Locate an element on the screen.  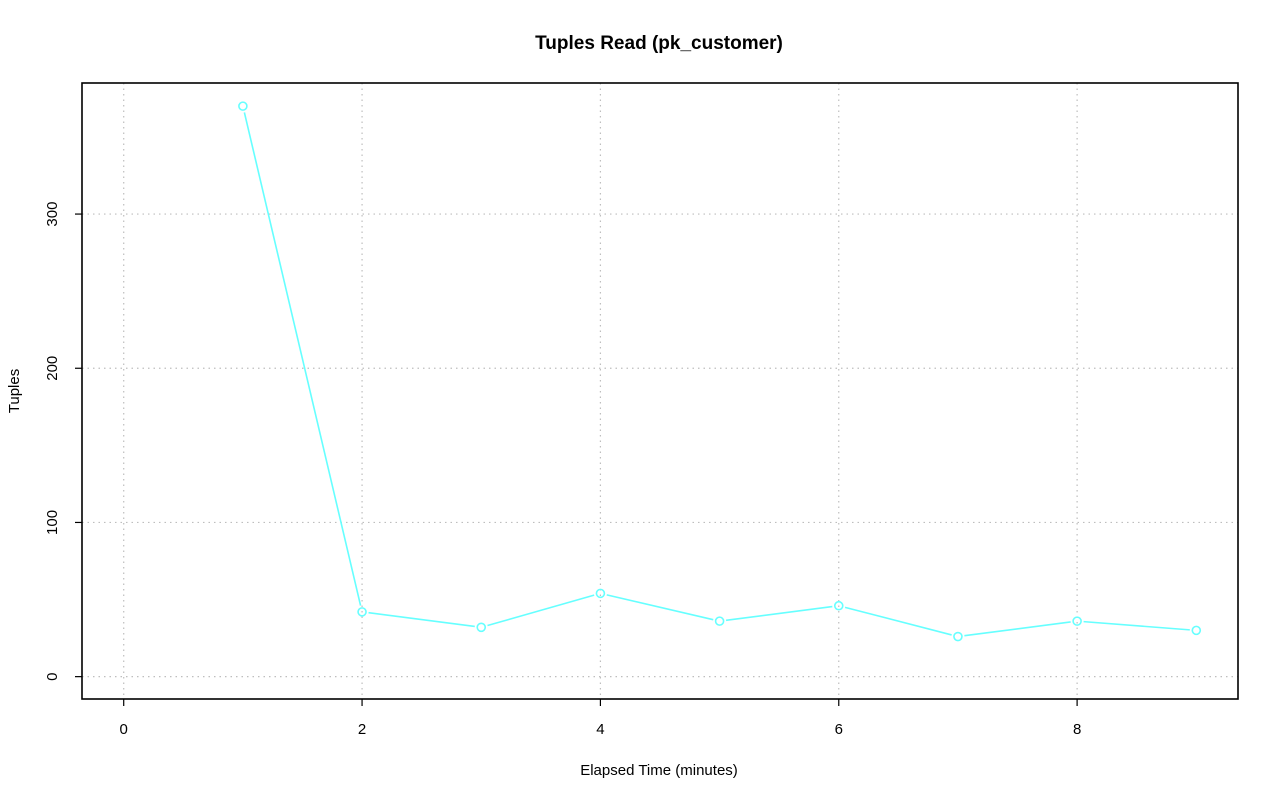
y-tick-label: 0 is located at coordinates (52, 676).